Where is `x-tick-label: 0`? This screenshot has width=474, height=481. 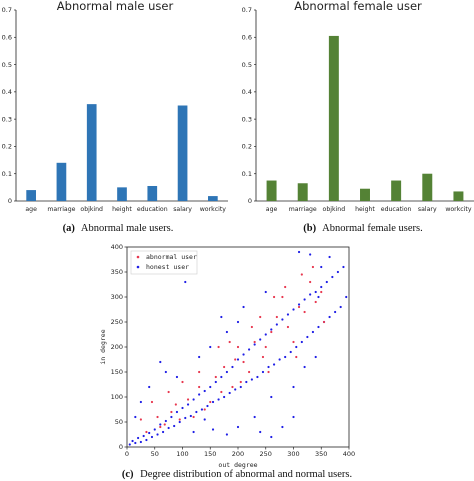 x-tick-label: 0 is located at coordinates (127, 454).